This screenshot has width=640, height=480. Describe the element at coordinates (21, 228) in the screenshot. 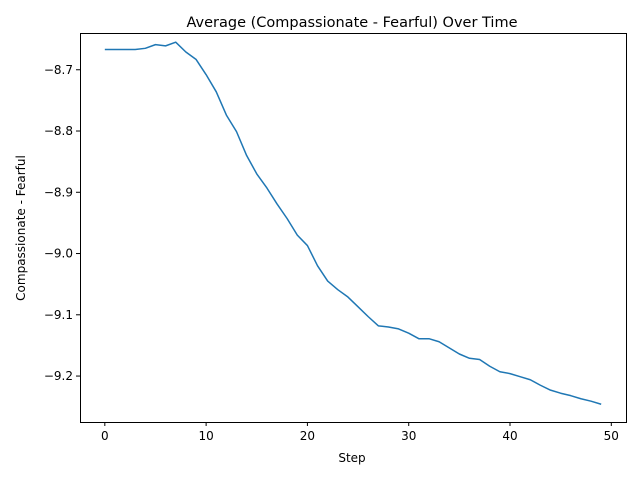

I see `y-axis-label: Compassionate - Fearful` at that location.